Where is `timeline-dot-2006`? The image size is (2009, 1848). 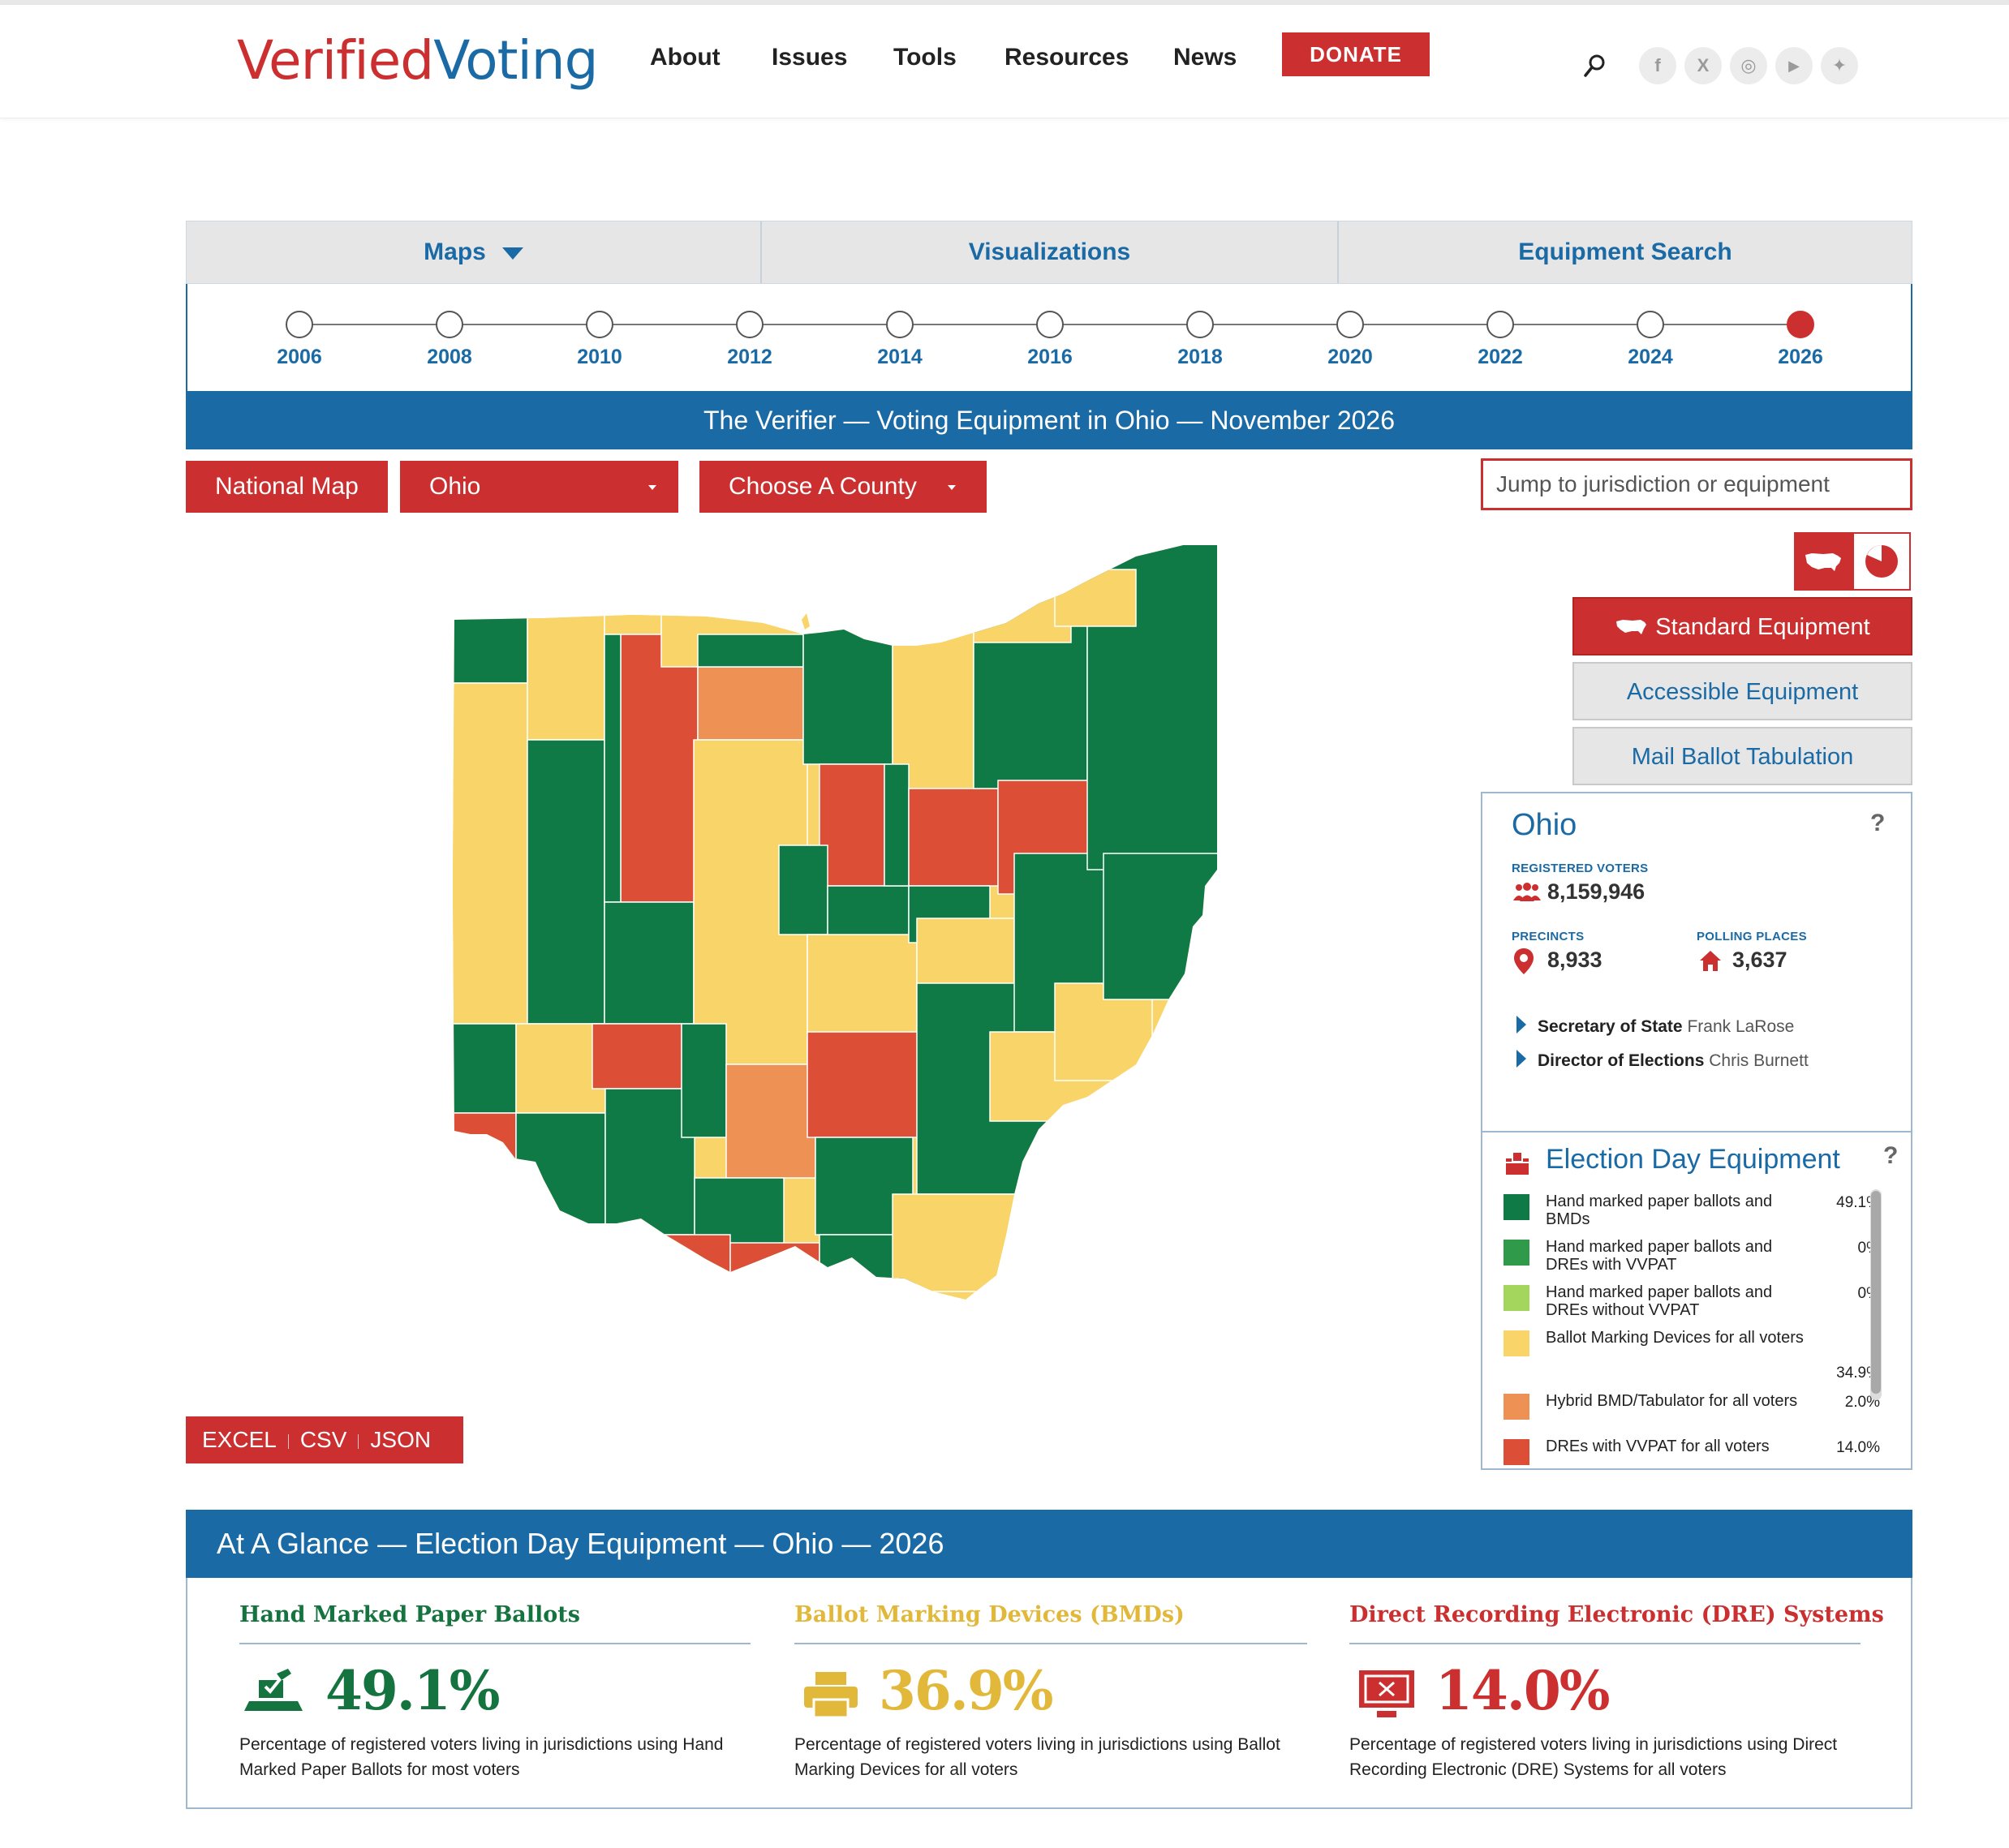
timeline-dot-2006 is located at coordinates (299, 324).